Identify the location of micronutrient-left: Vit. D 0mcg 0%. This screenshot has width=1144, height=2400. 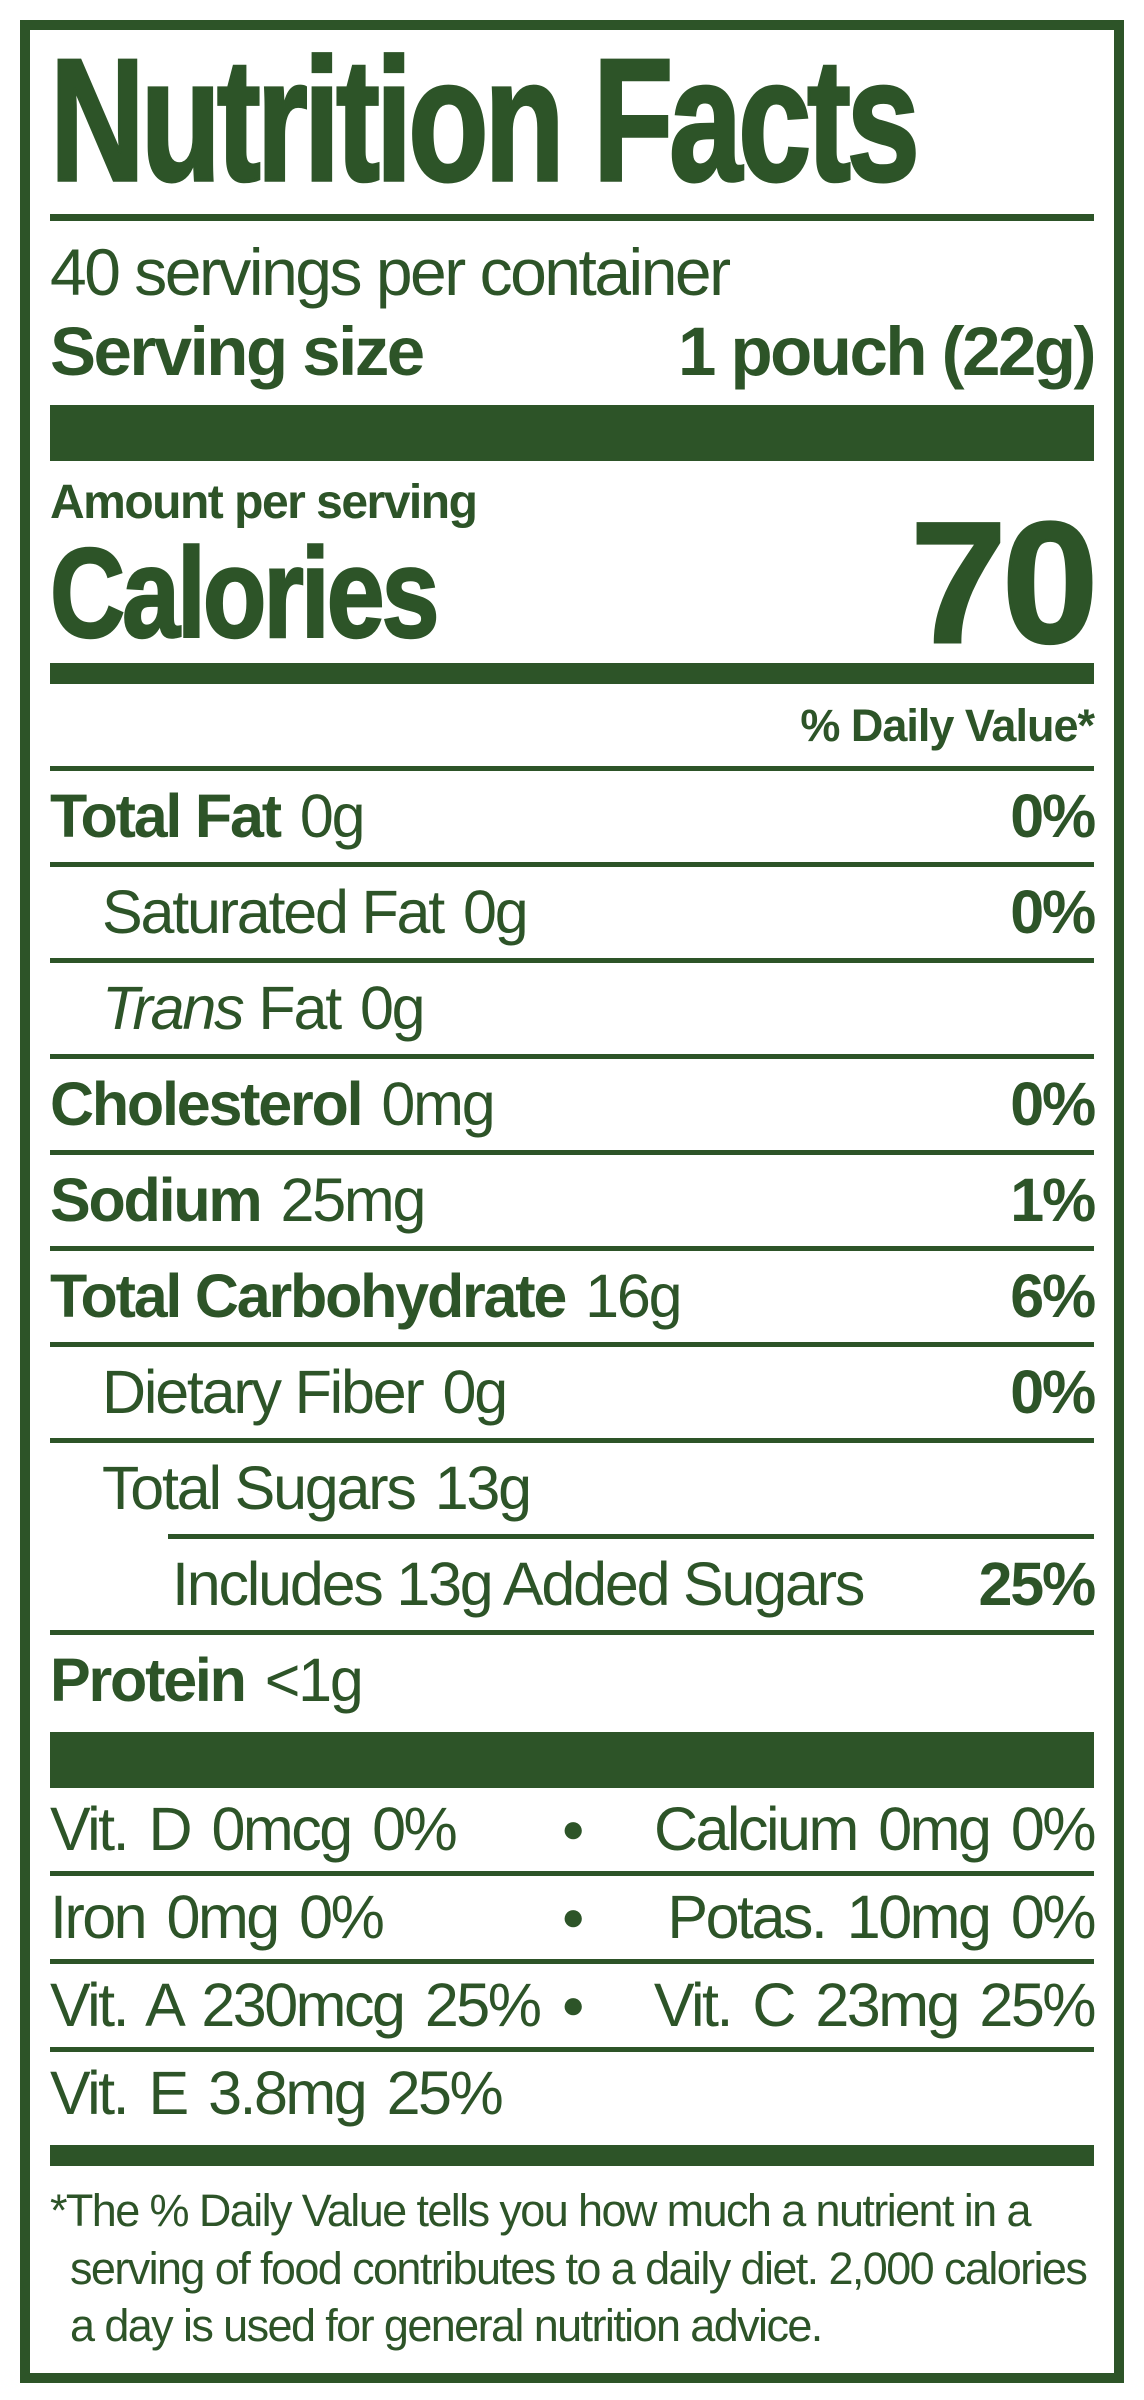
(254, 1829).